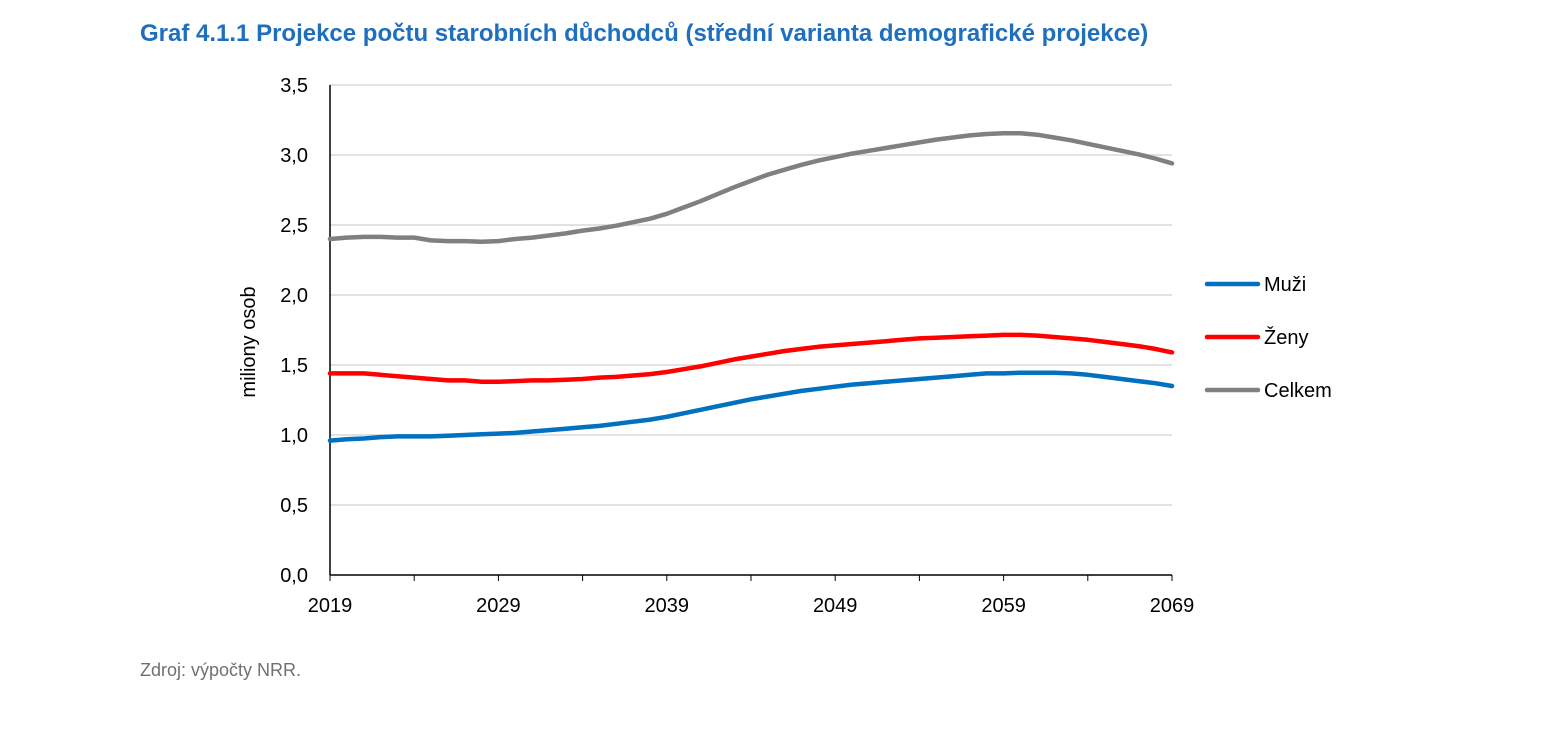  Describe the element at coordinates (751, 188) in the screenshot. I see `series-line-celkem` at that location.